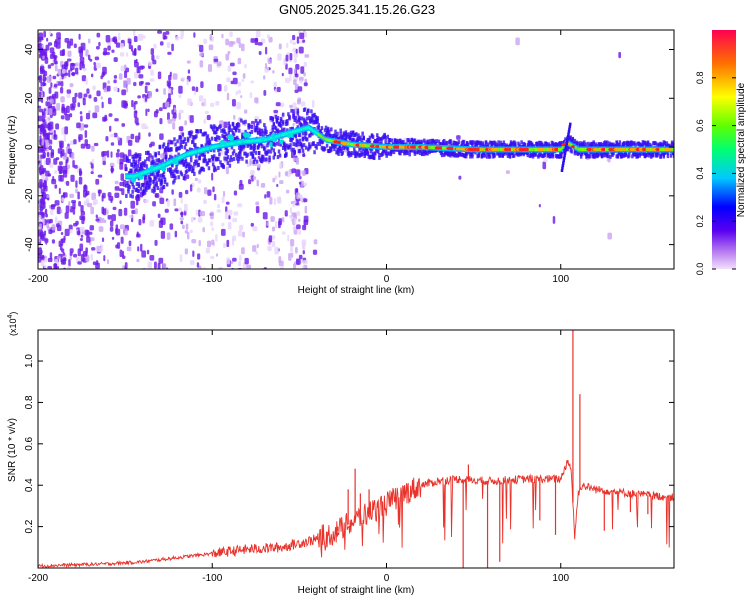  Describe the element at coordinates (356, 290) in the screenshot. I see `top-x-axis-label: Height of straight line (km)` at that location.